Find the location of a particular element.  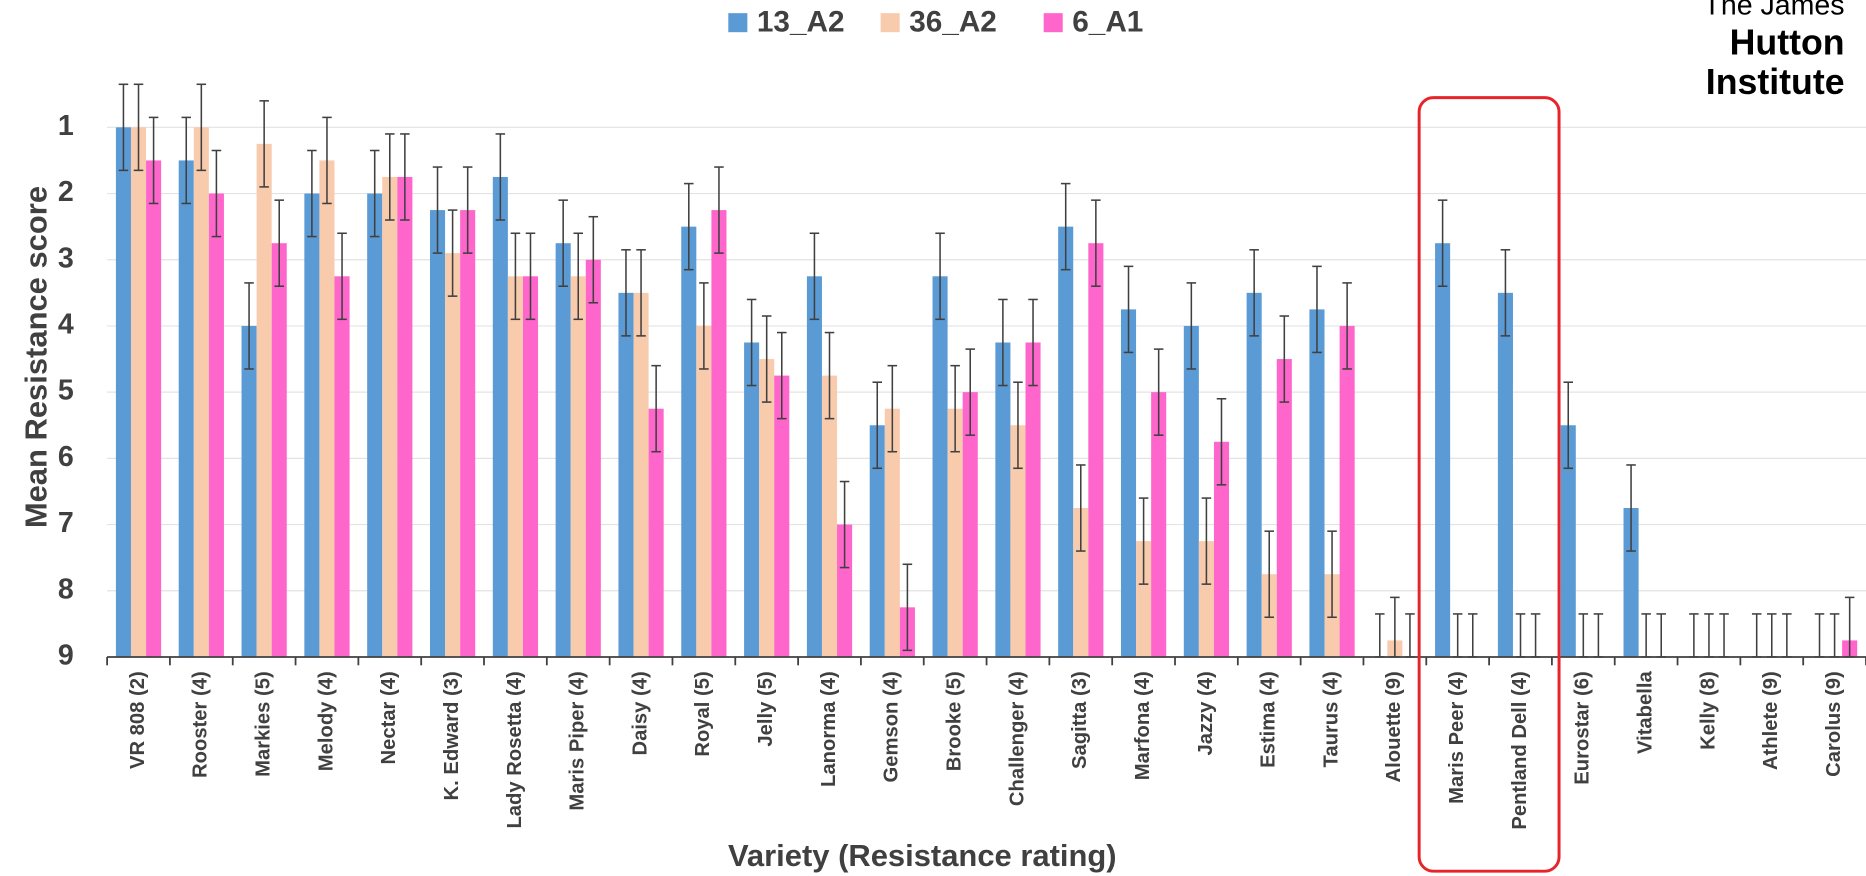

x-tick-label: Daisy (4) is located at coordinates (640, 713).